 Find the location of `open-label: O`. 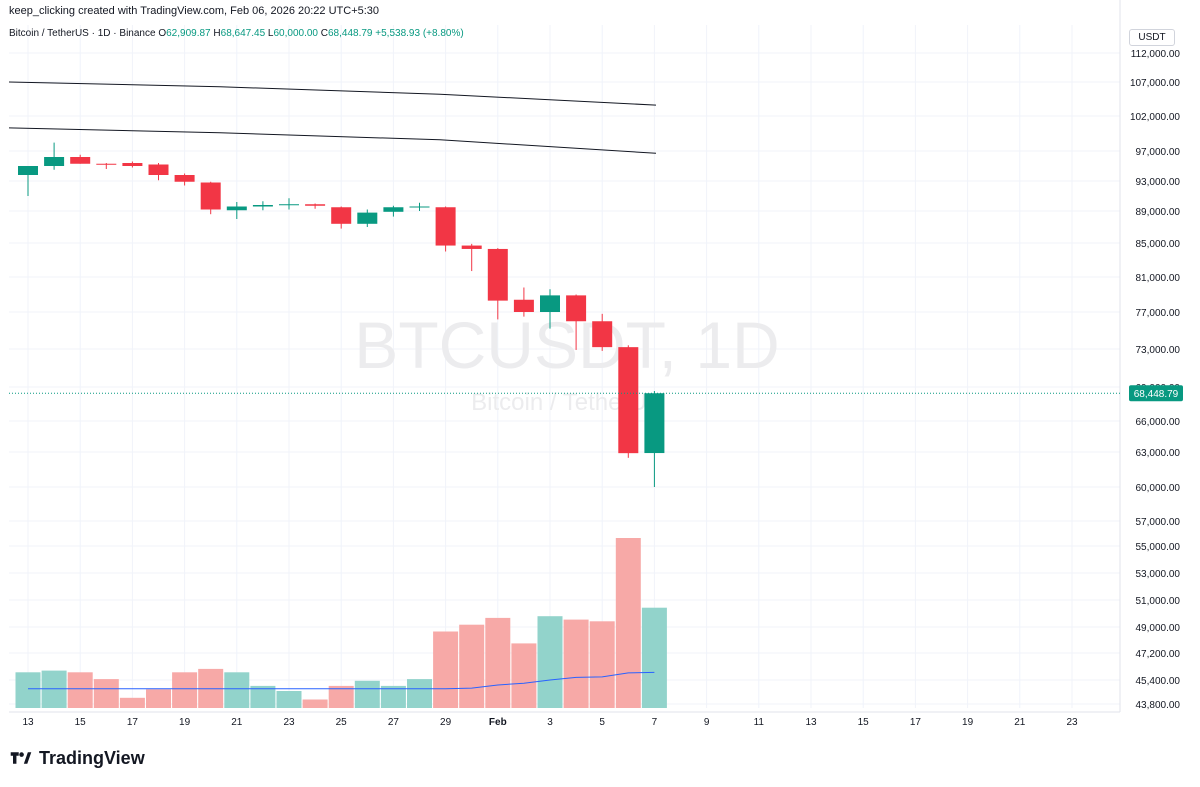

open-label: O is located at coordinates (162, 33).